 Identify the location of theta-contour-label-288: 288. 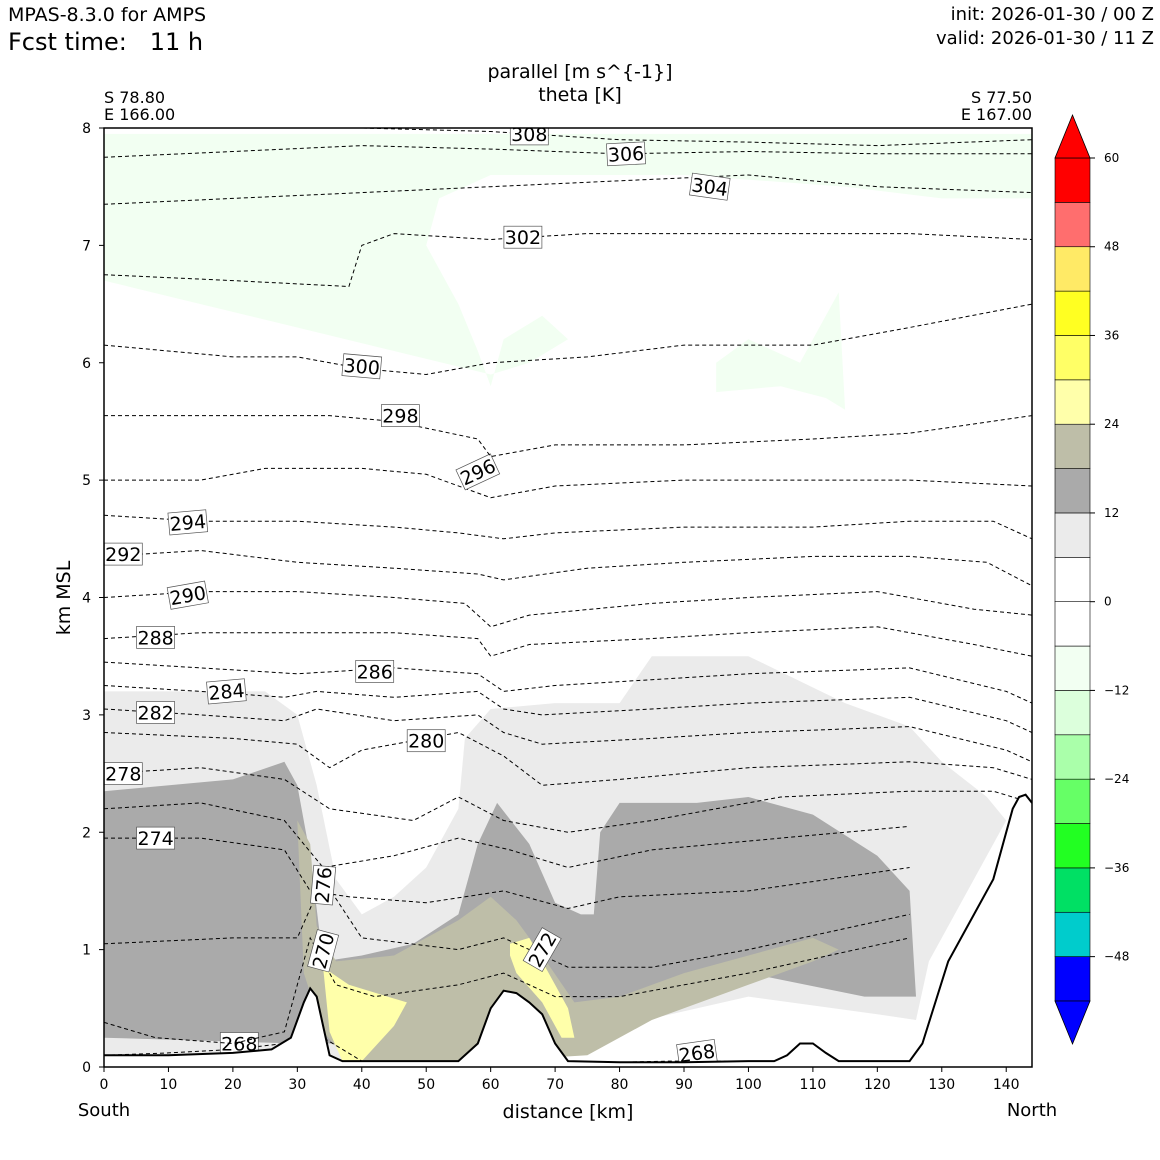
(155, 637).